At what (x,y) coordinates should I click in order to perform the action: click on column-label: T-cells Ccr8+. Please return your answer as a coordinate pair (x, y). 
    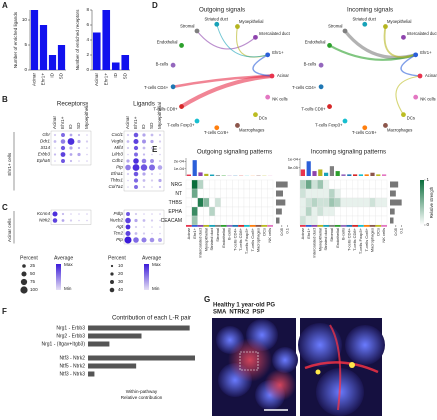
    Looking at the image, I should click on (366, 239).